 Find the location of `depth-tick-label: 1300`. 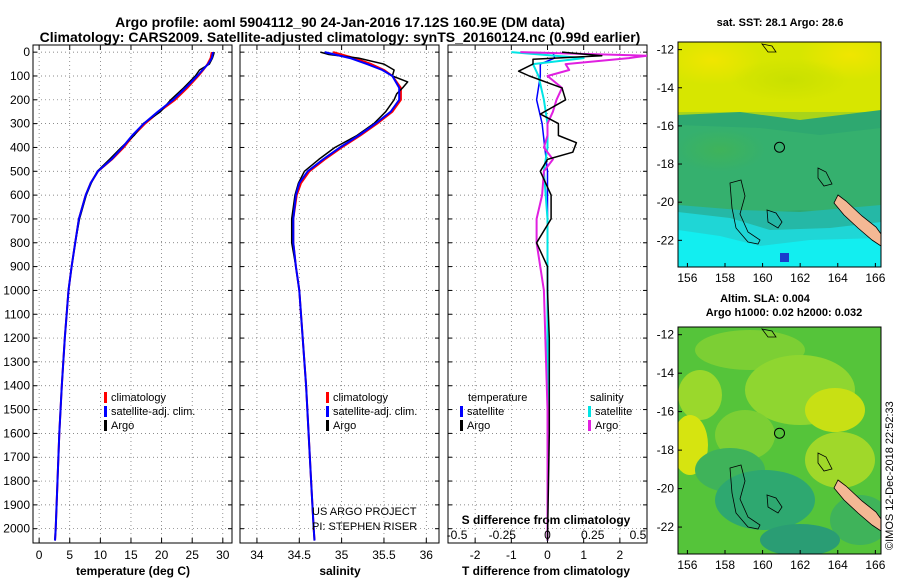

depth-tick-label: 1300 is located at coordinates (16, 362).